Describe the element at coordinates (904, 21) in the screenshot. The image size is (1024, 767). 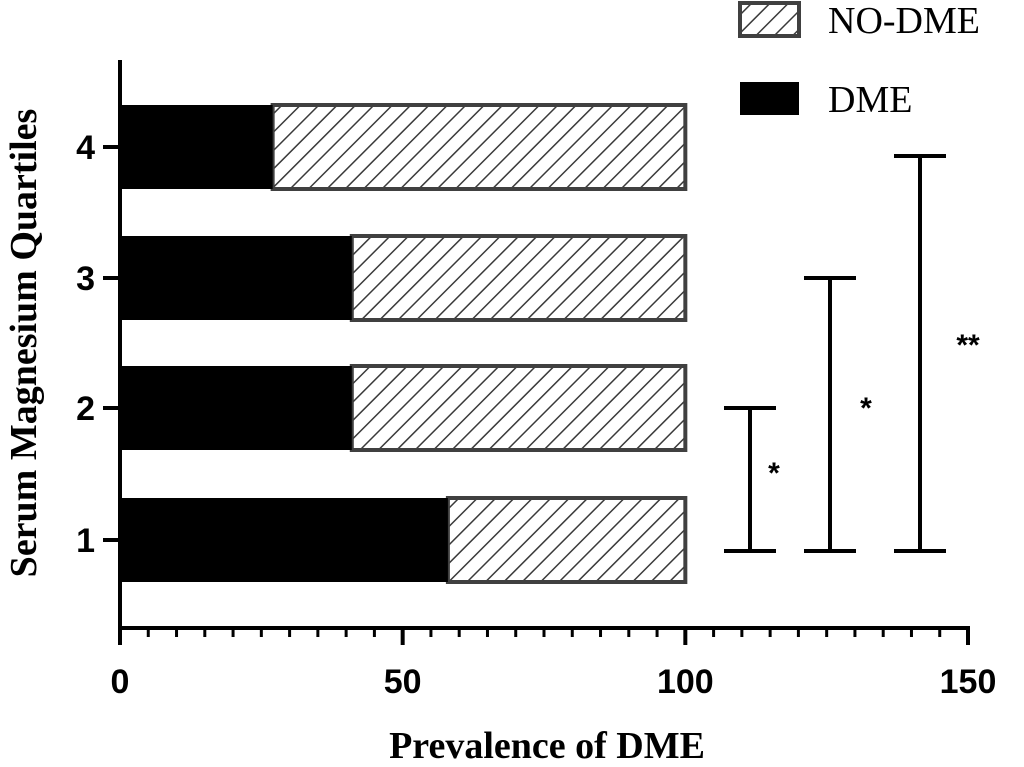
I see `legend-label-no-dme: NO-DME` at that location.